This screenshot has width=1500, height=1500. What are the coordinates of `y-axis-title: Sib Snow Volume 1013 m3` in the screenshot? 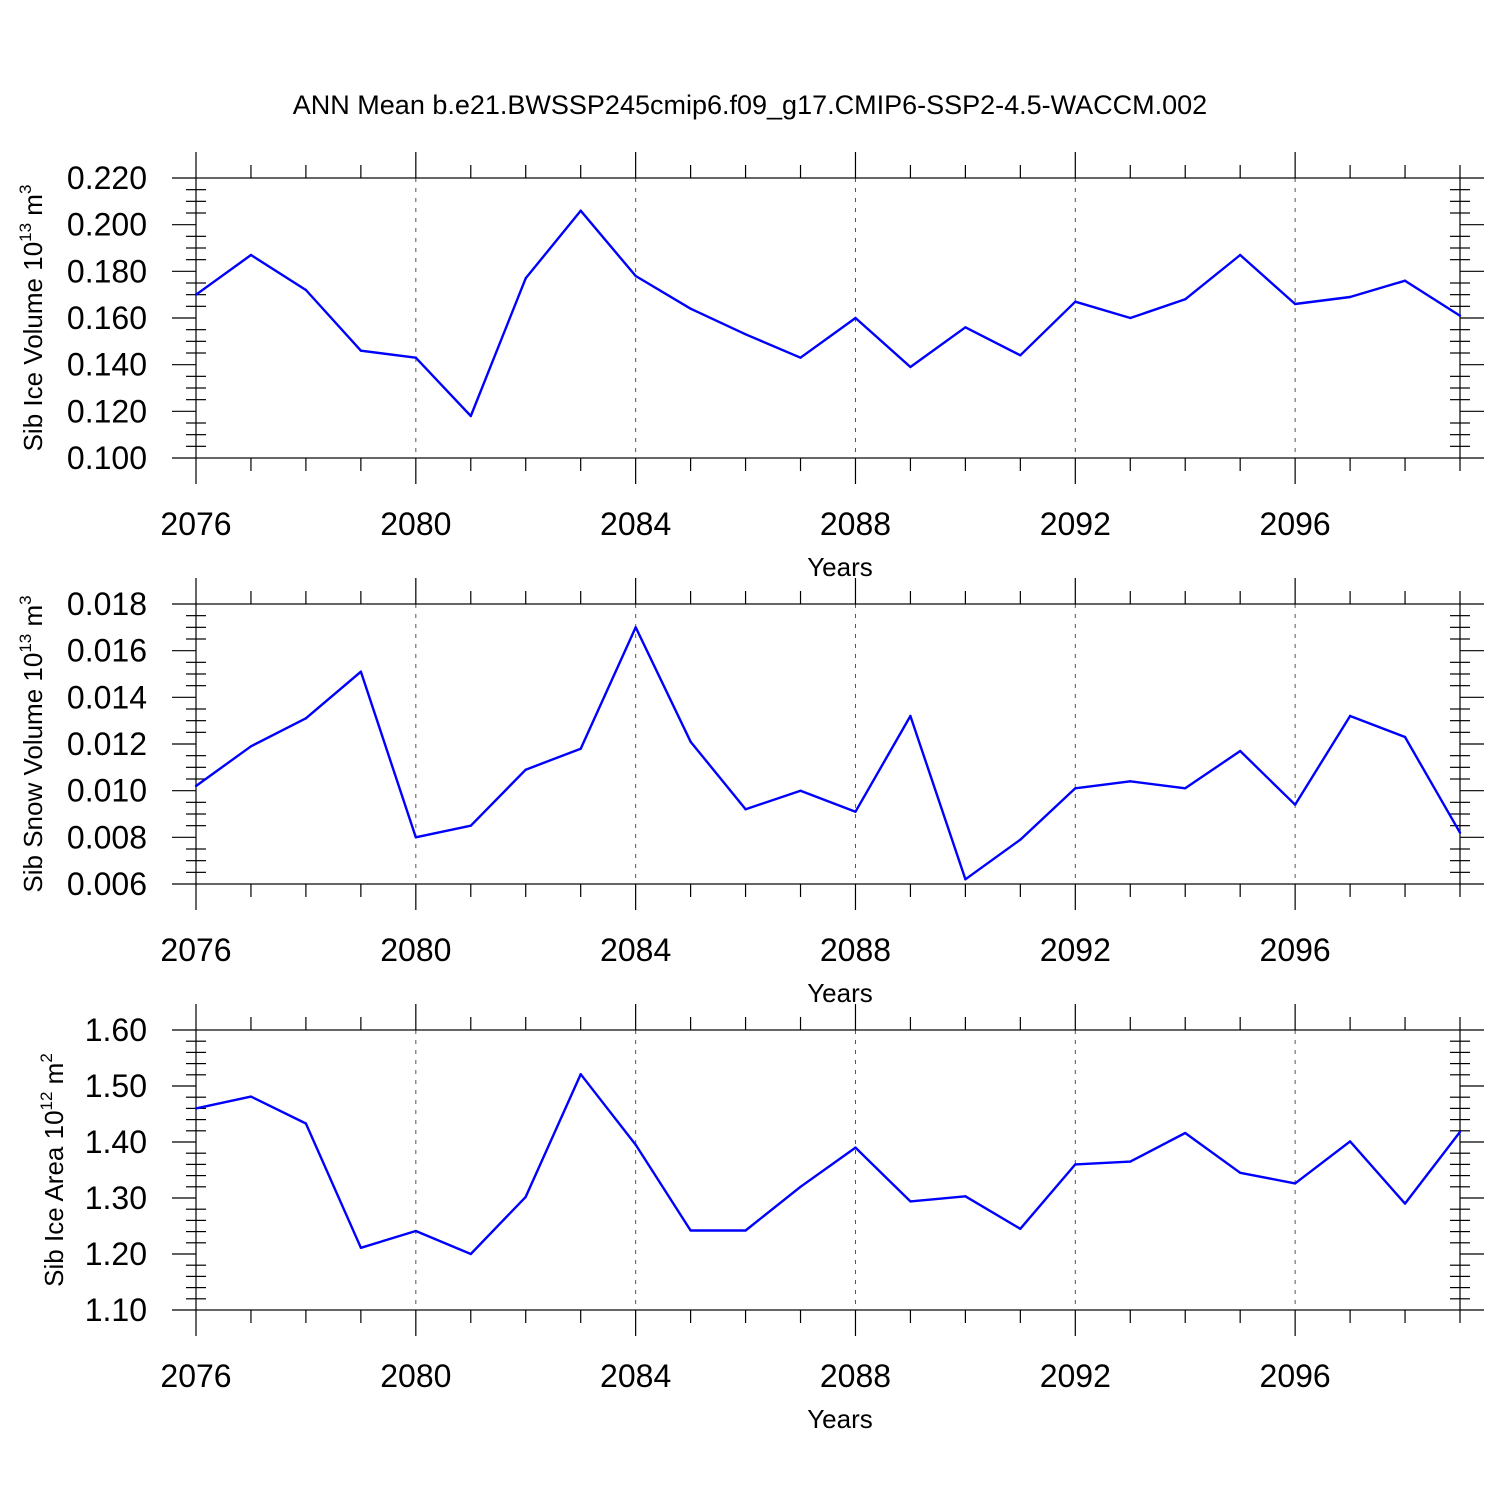 It's located at (32, 743).